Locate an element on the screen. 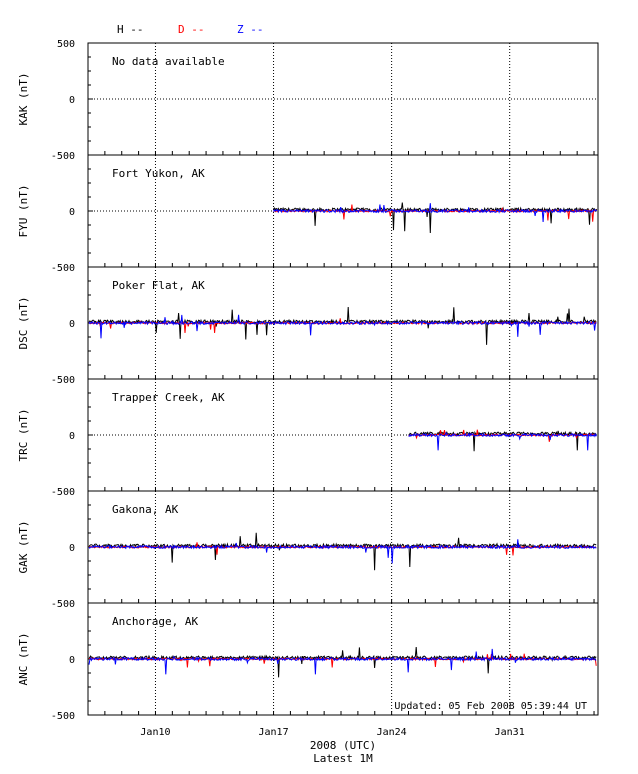 This screenshot has height=774, width=638. x-tick-label: Jan24 is located at coordinates (392, 732).